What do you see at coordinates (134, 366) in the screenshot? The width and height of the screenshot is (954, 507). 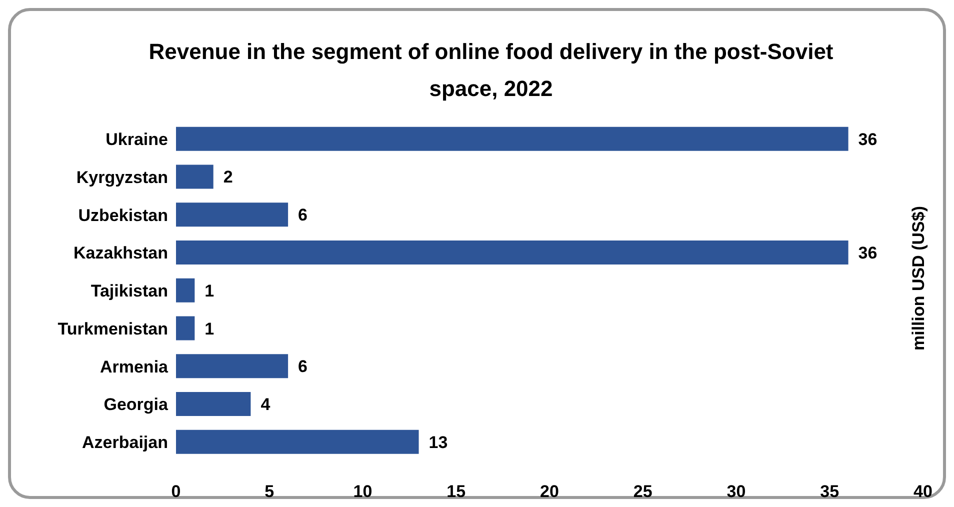 I see `y-tick-label: Armenia` at bounding box center [134, 366].